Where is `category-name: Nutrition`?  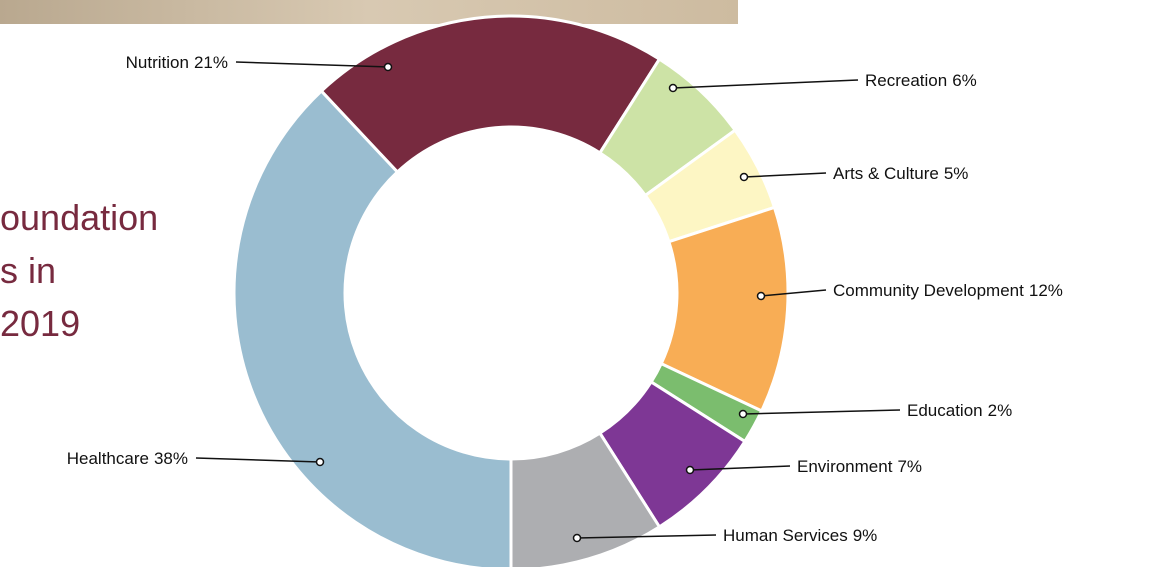
category-name: Nutrition is located at coordinates (157, 62).